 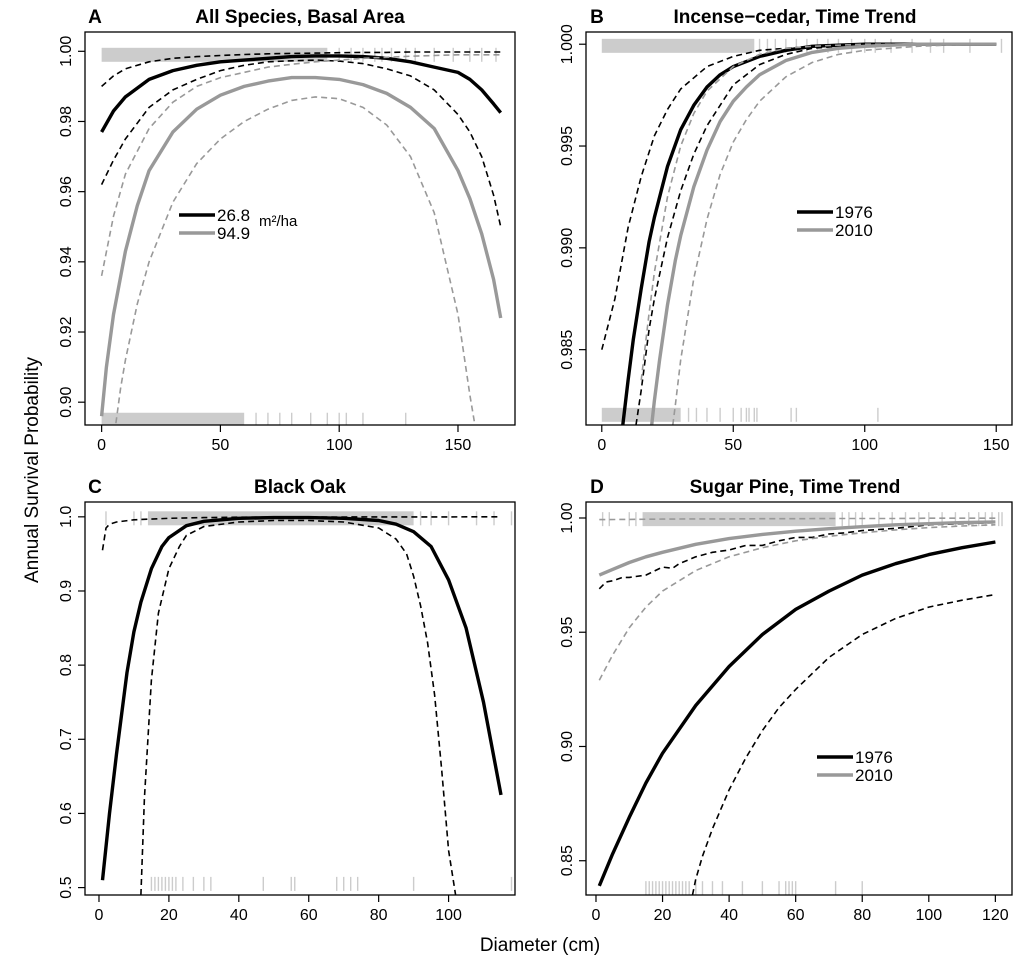 I want to click on y-tick-label: 0.94, so click(x=66, y=261).